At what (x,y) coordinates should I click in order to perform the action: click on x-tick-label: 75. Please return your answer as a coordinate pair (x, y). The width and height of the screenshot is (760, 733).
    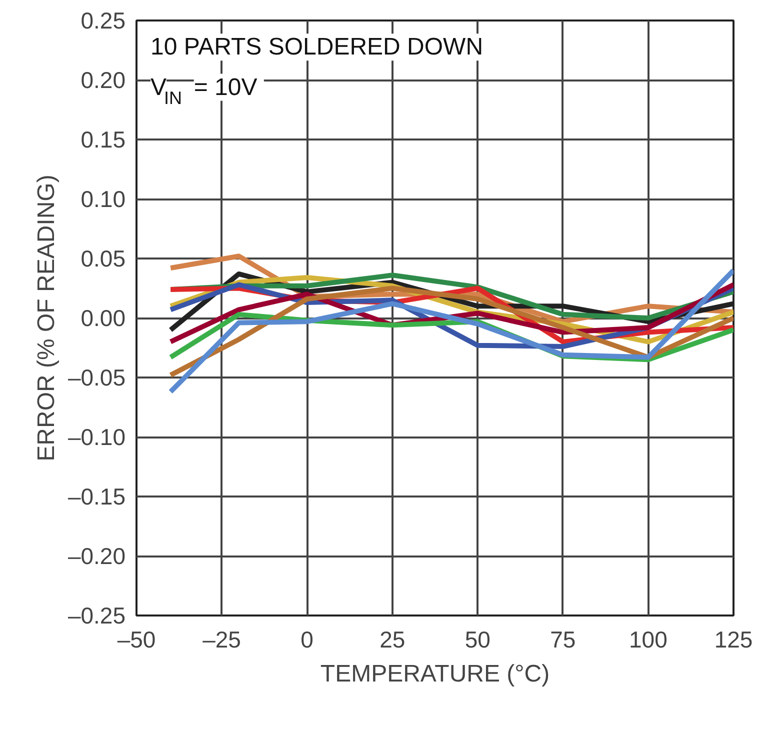
    Looking at the image, I should click on (563, 639).